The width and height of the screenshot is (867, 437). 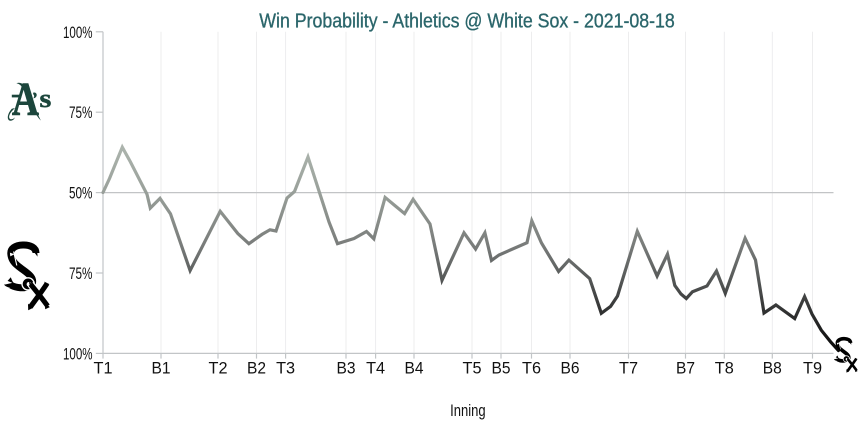 What do you see at coordinates (81, 194) in the screenshot?
I see `svg-text: 50%` at bounding box center [81, 194].